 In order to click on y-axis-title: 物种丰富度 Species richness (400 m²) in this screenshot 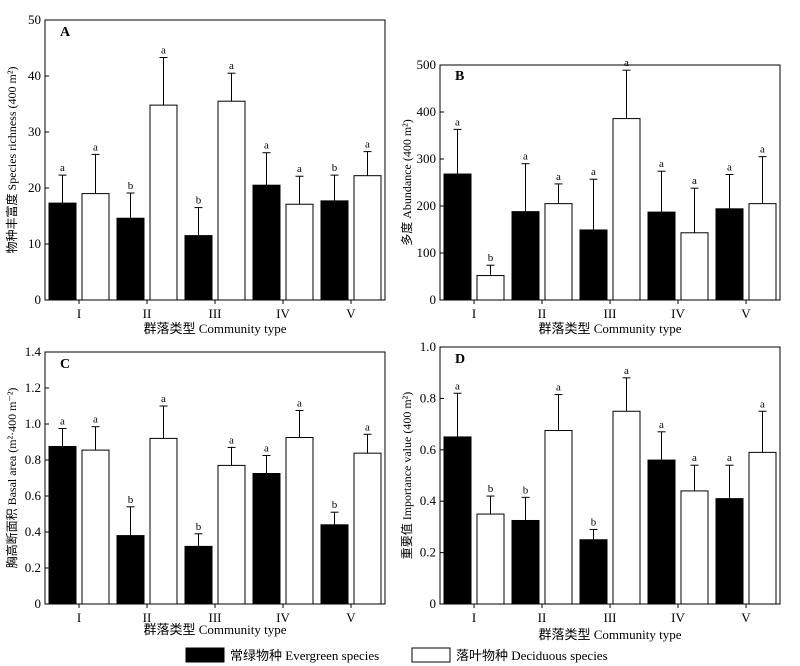, I will do `click(11, 160)`.